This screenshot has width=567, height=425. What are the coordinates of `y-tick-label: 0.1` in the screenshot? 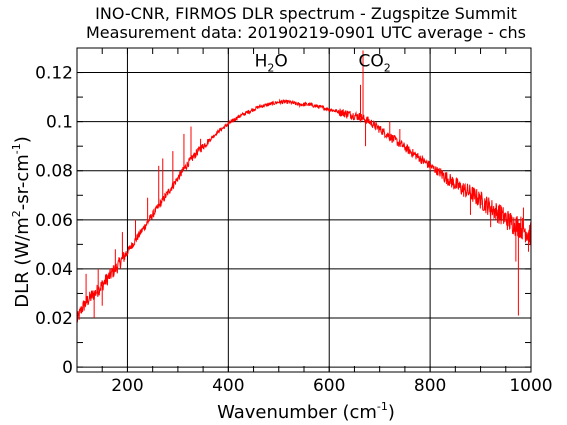 It's located at (59, 123).